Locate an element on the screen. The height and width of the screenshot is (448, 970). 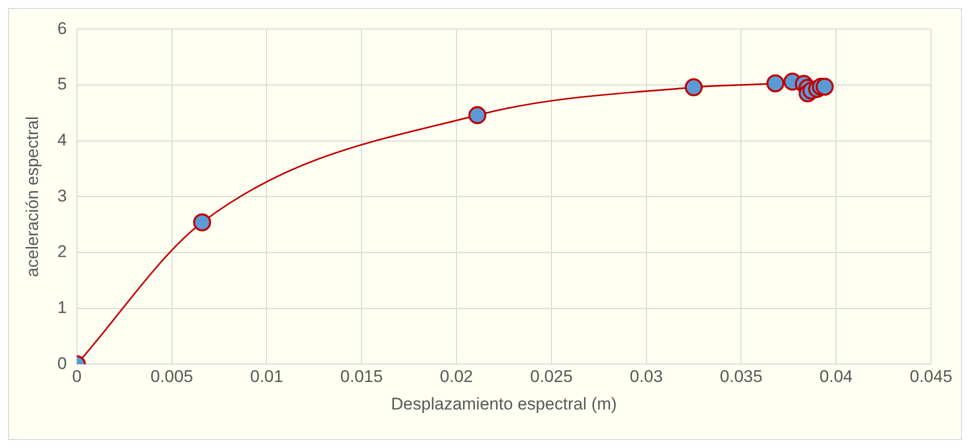
y-tick-label: 4 is located at coordinates (62, 140).